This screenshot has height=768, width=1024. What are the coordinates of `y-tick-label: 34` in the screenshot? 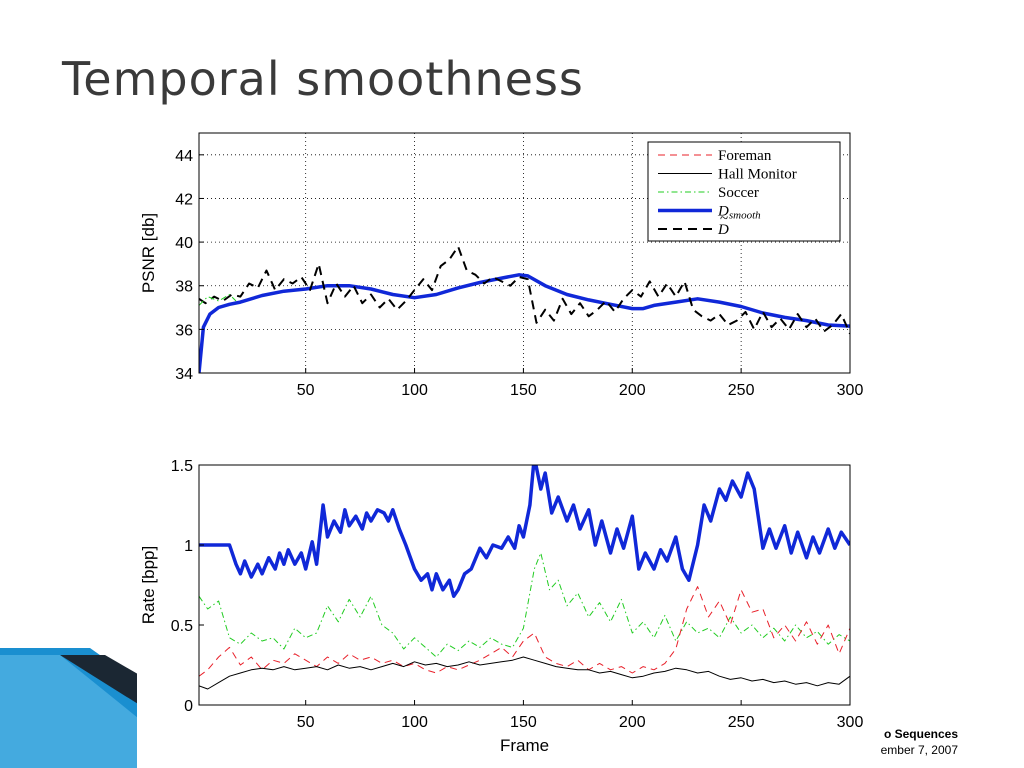 It's located at (184, 374).